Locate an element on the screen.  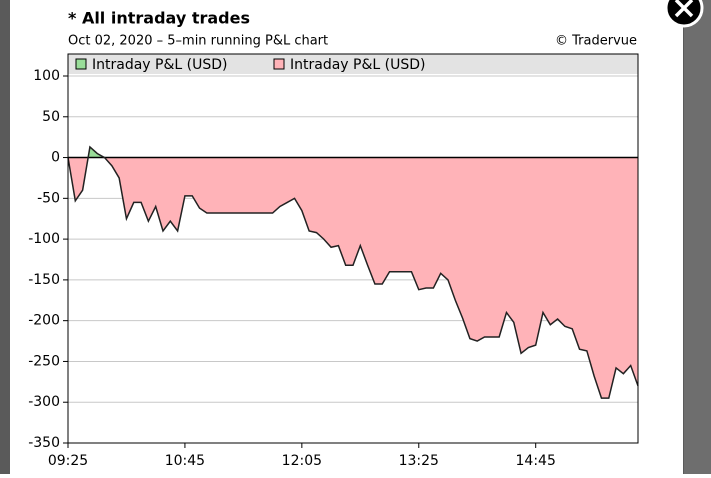
y-tick-label: -200 is located at coordinates (44, 321).